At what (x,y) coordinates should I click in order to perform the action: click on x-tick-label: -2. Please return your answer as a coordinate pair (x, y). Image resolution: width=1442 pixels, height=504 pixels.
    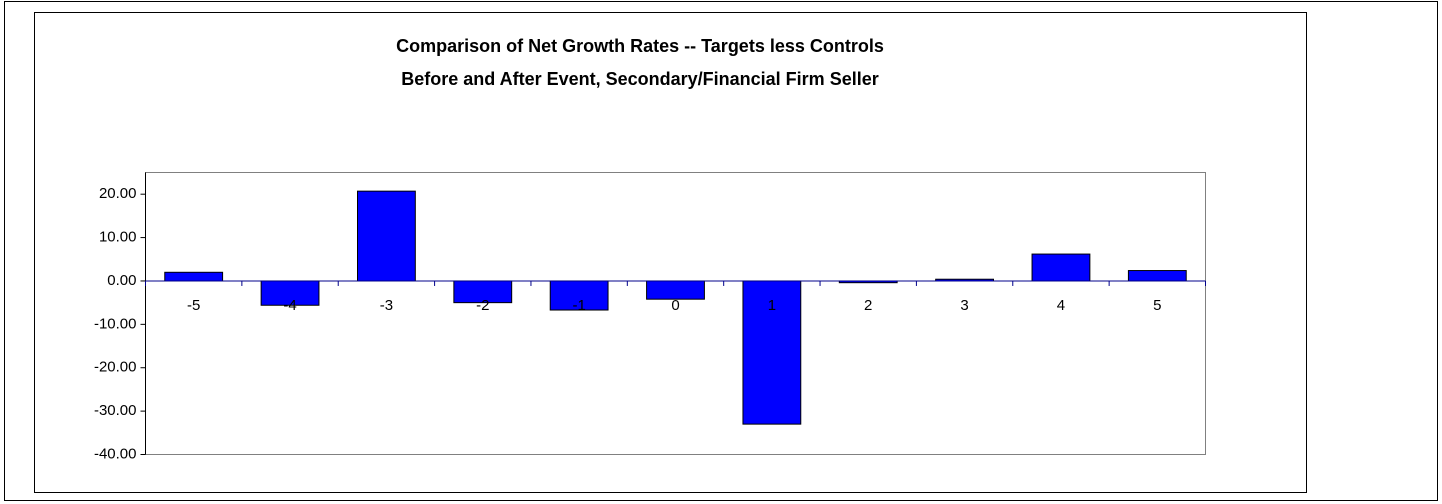
    Looking at the image, I should click on (482, 305).